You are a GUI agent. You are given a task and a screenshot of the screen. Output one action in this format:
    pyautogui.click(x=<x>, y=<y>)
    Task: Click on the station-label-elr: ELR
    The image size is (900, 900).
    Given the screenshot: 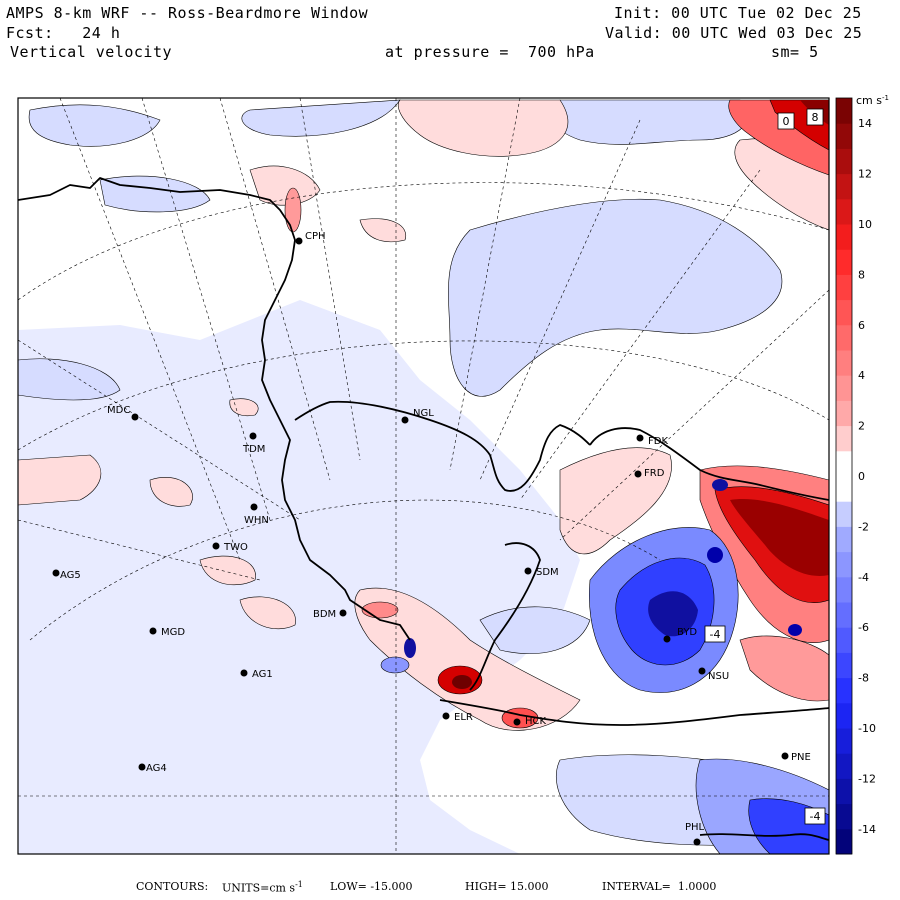 What is the action you would take?
    pyautogui.click(x=463, y=717)
    